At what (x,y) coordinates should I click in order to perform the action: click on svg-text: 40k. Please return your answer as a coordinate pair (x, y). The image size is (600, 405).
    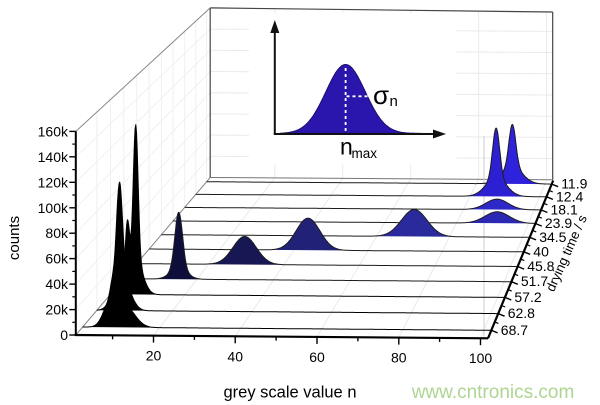
    Looking at the image, I should click on (57, 284).